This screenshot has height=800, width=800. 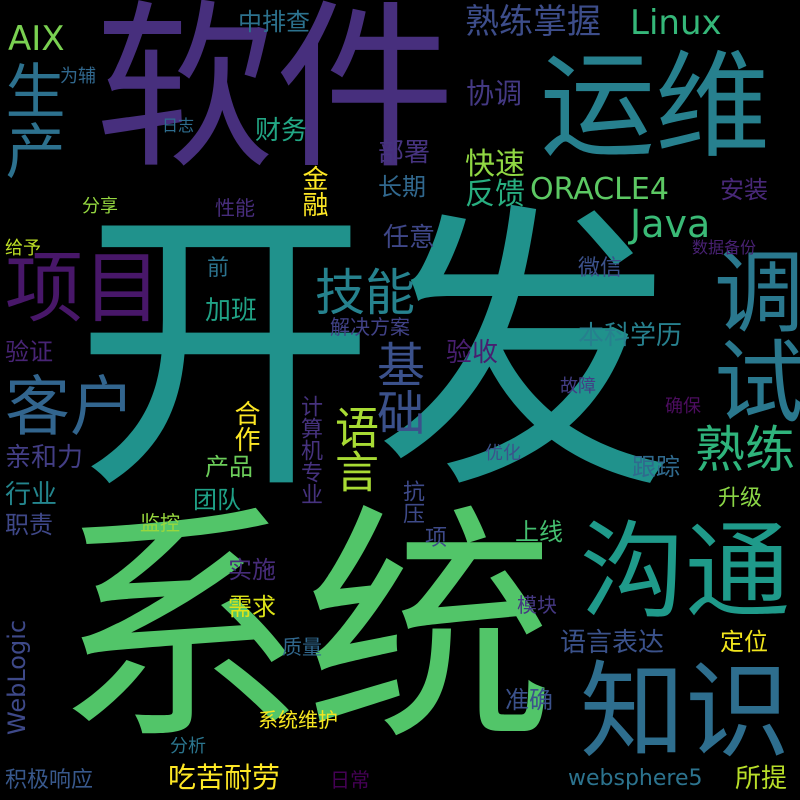 What do you see at coordinates (252, 607) in the screenshot?
I see `word-xuqiu: 需求` at bounding box center [252, 607].